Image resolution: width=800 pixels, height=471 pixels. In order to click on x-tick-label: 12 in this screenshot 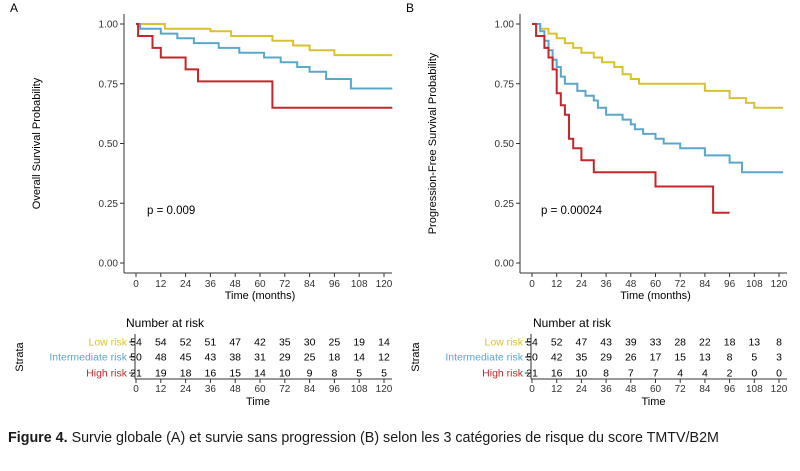, I will do `click(161, 284)`.